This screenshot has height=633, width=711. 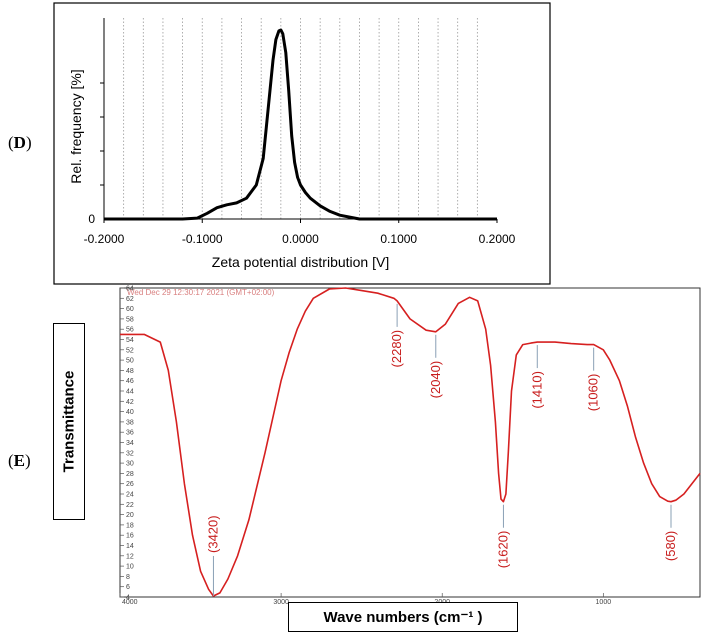 I want to click on ftir-xlabel-box: Wave numbers (cm⁻¹ ), so click(x=403, y=617).